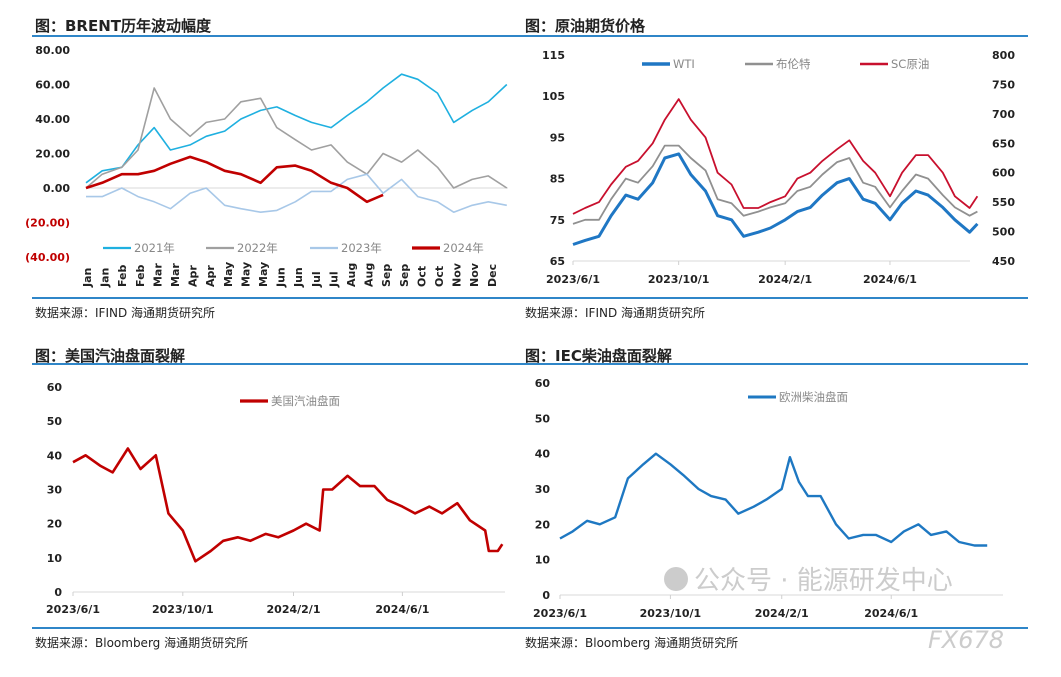 This screenshot has height=677, width=1061. What do you see at coordinates (778, 64) in the screenshot?
I see `legend-item: 布伦特` at bounding box center [778, 64].